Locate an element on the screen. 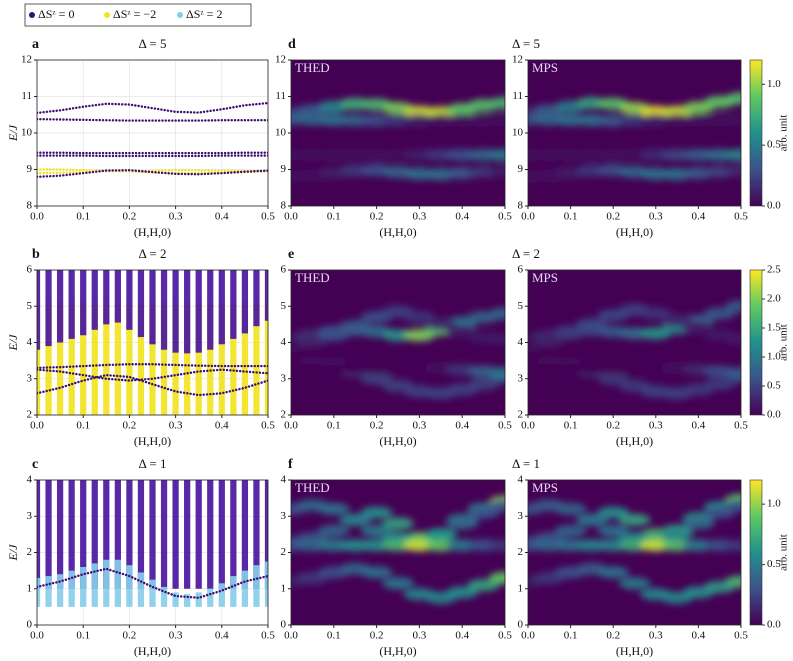 Image resolution: width=793 pixels, height=661 pixels. colorbar-tick-label: 2.0 is located at coordinates (774, 299).